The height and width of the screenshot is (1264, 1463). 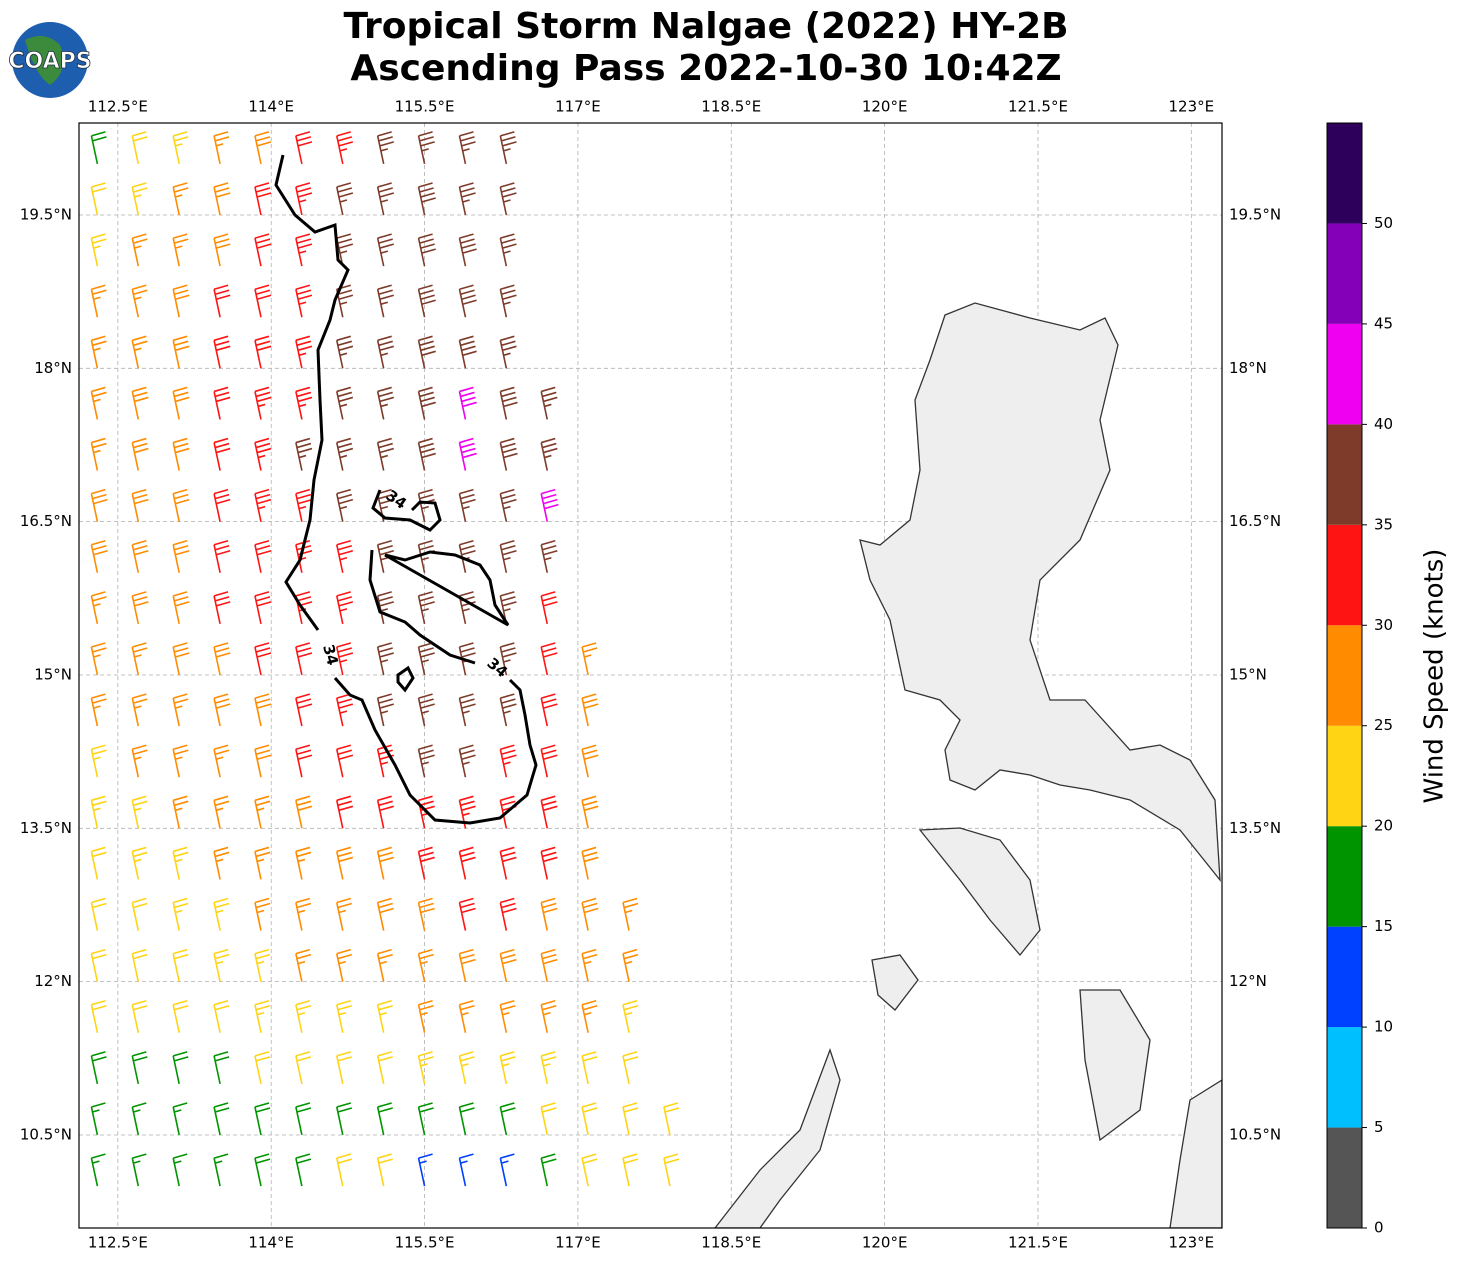 What do you see at coordinates (1383, 424) in the screenshot?
I see `colorbar-tick-label: 40` at bounding box center [1383, 424].